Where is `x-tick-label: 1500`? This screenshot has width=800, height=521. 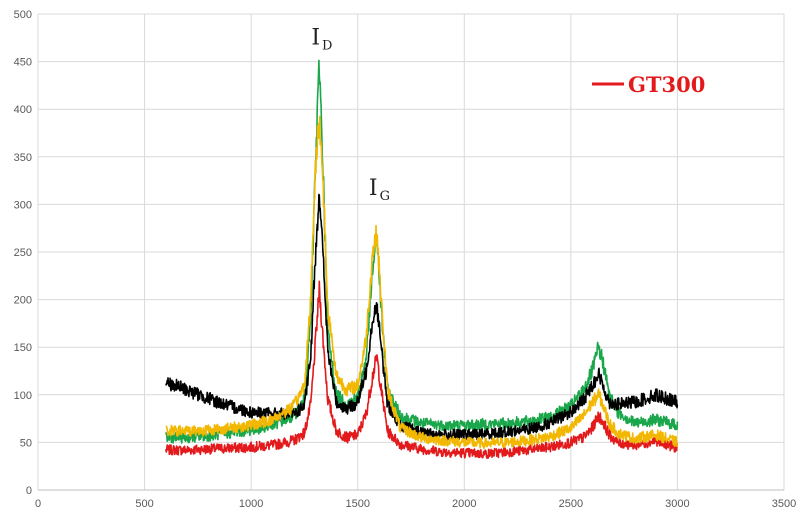 x-tick-label: 1500 is located at coordinates (357, 504).